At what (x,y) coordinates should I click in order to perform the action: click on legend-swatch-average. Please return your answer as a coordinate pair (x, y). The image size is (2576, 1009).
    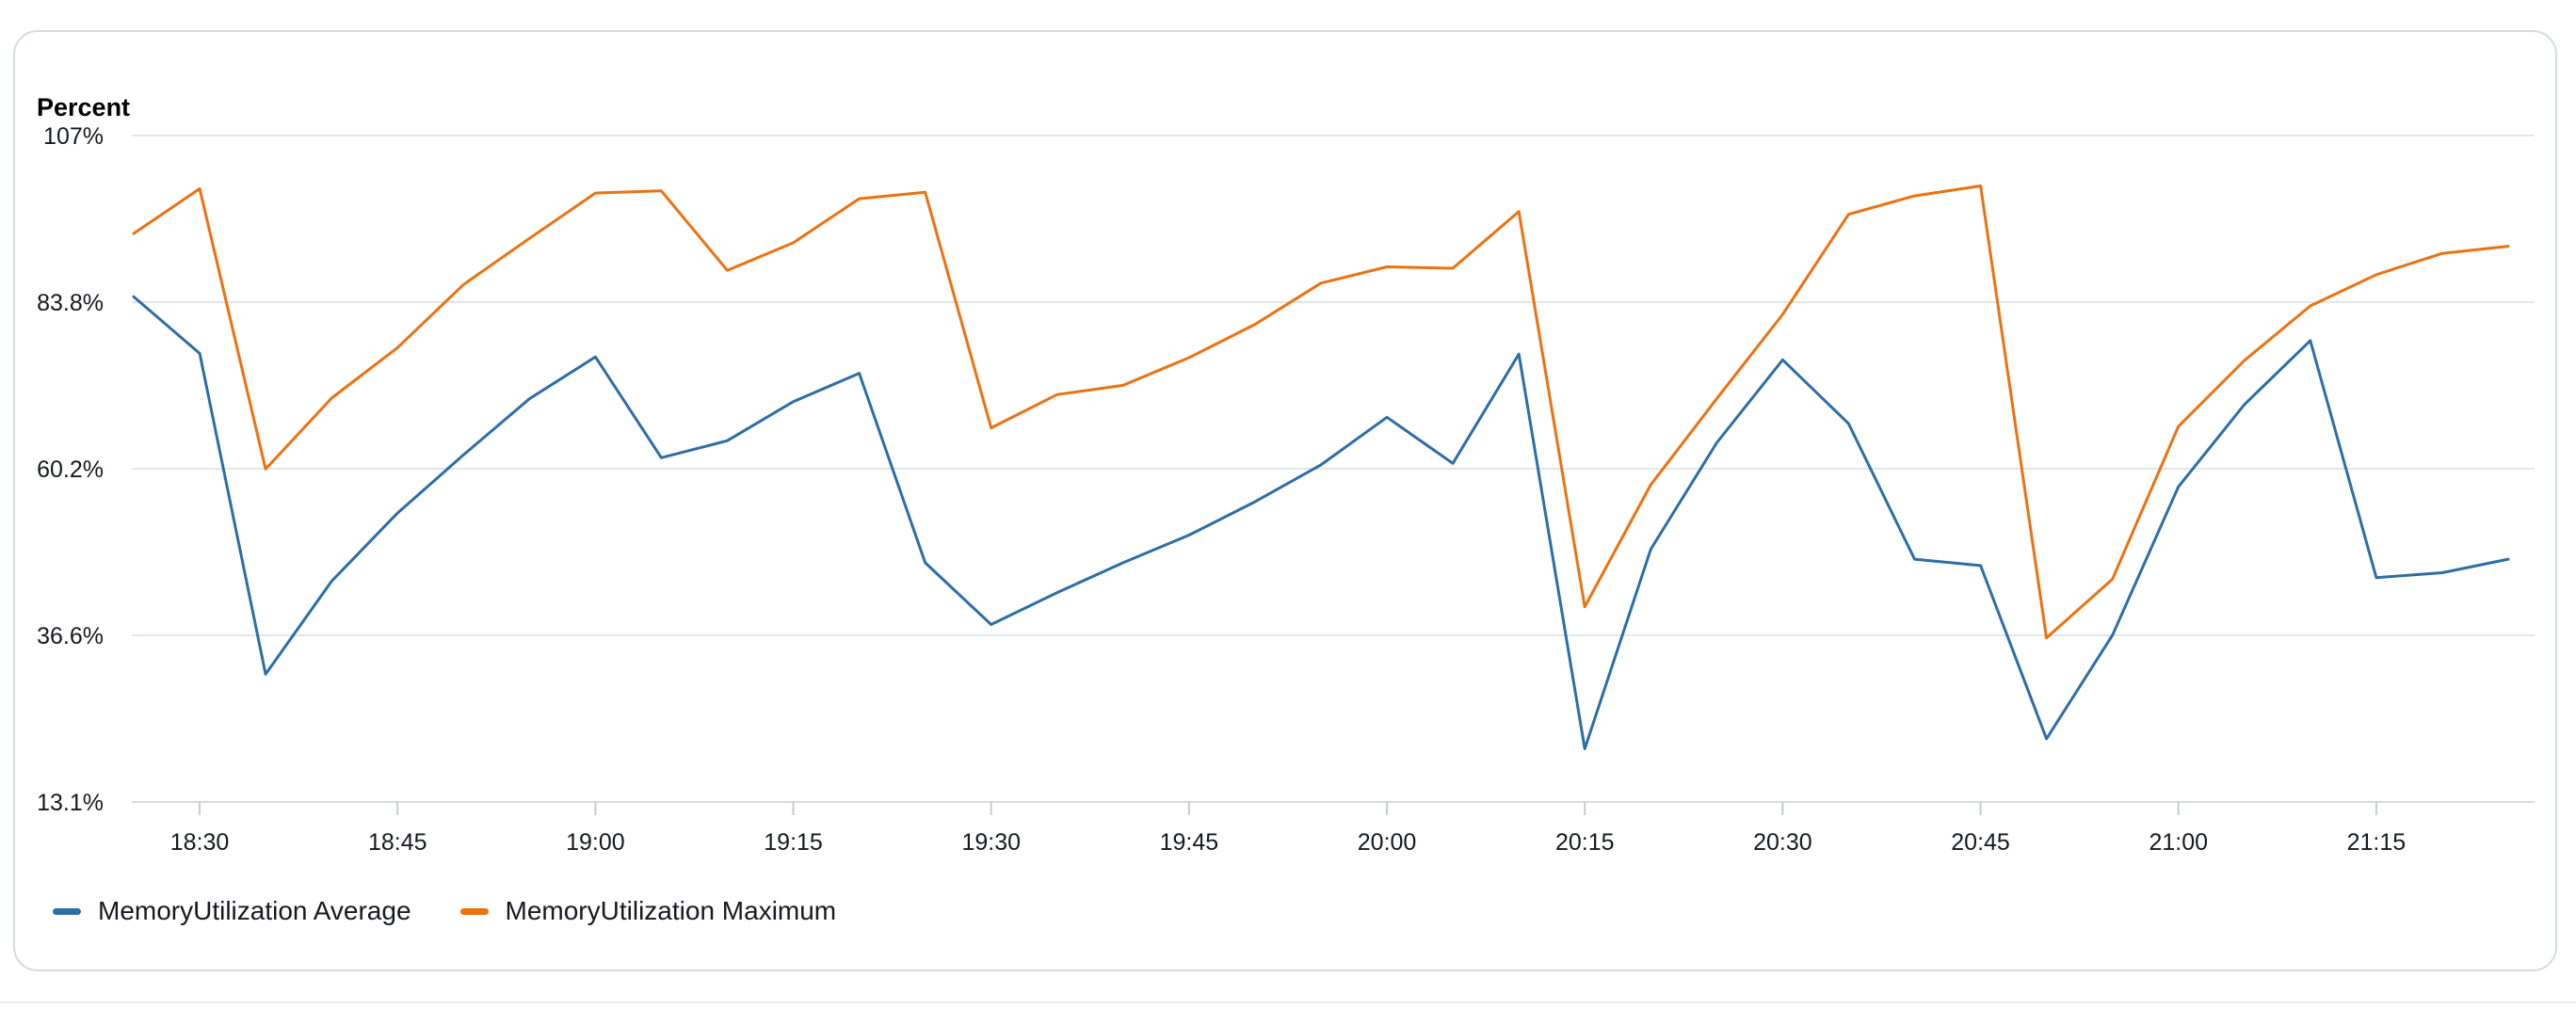
    Looking at the image, I should click on (67, 911).